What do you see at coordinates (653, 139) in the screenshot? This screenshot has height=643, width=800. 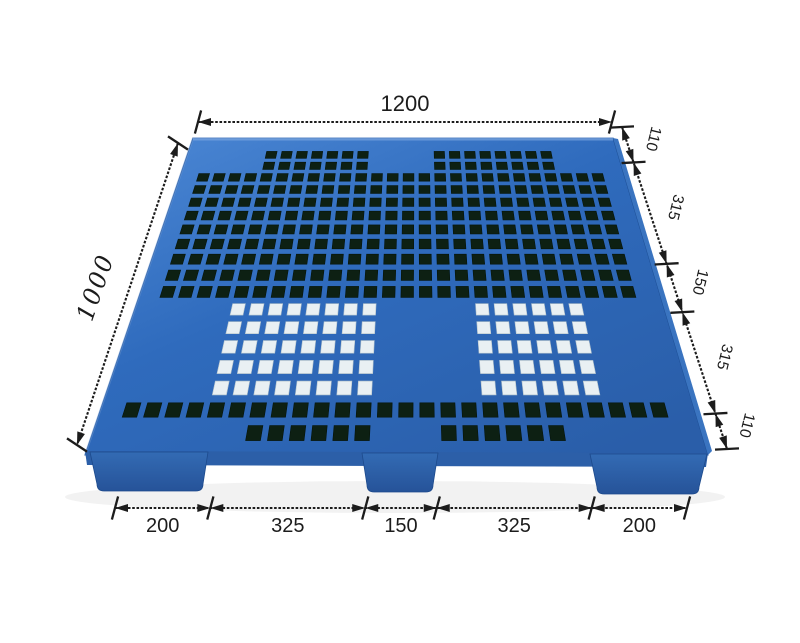 I see `dim-label: 110` at bounding box center [653, 139].